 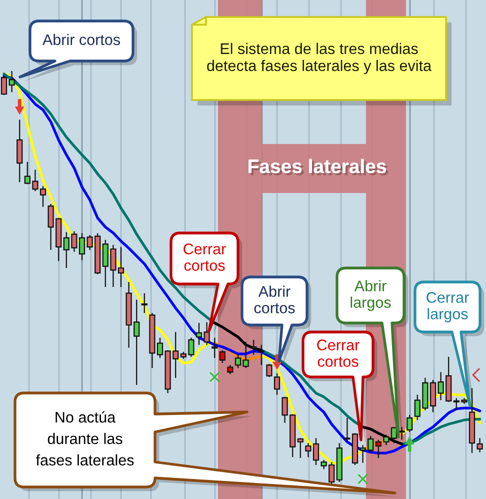 What do you see at coordinates (319, 58) in the screenshot?
I see `annotation: El sistema de las tres medias detecta fases laterales y las evita` at bounding box center [319, 58].